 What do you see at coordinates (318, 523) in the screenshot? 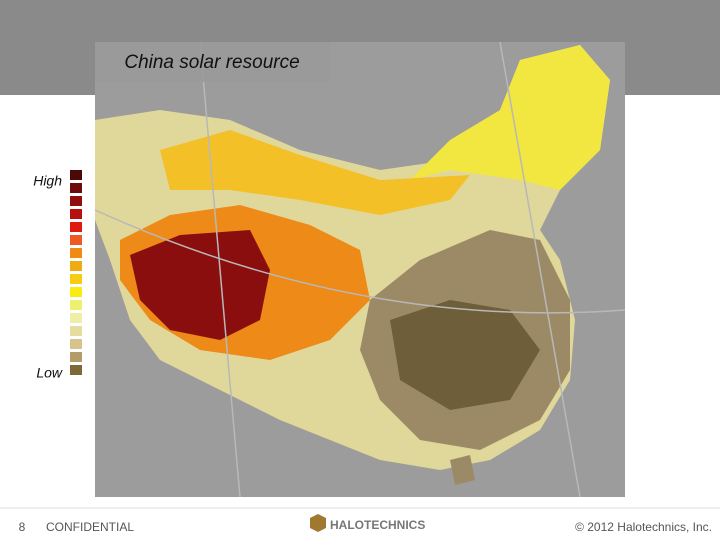
I see `logo-icon` at bounding box center [318, 523].